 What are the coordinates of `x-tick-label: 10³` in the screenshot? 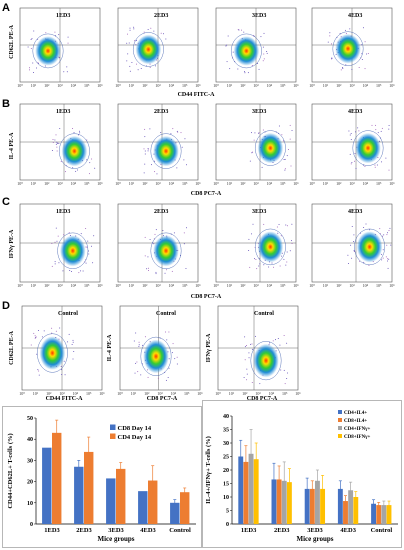 It's located at (352, 85).